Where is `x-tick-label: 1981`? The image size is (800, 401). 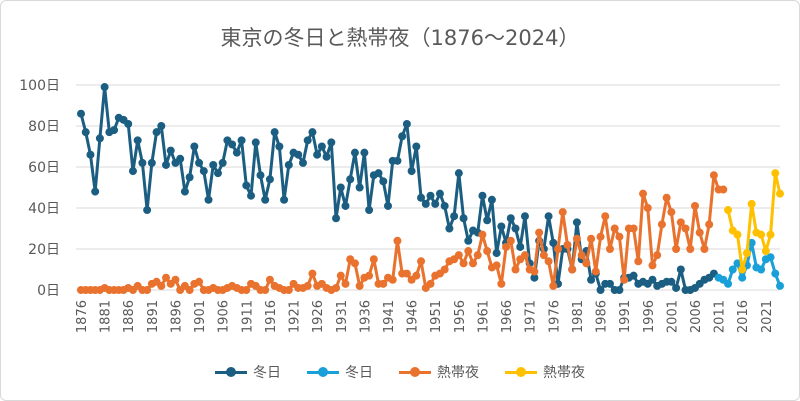 x-tick-label: 1981 is located at coordinates (578, 316).